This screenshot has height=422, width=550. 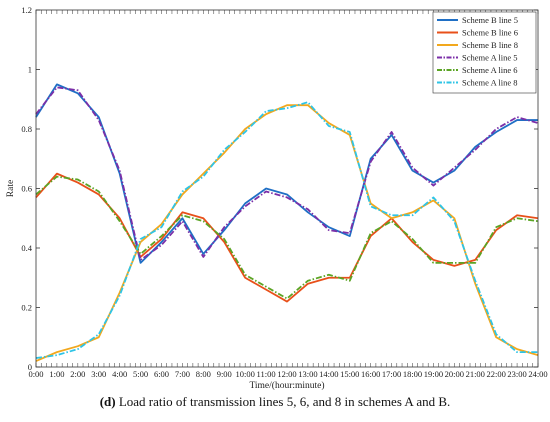 I want to click on y-tick-label: 1, so click(x=30, y=70).